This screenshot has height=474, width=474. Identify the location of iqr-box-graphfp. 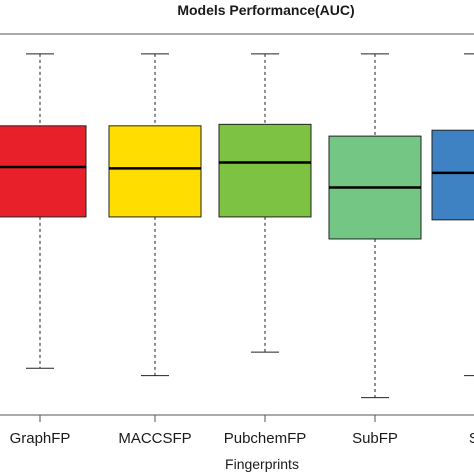
(43, 171).